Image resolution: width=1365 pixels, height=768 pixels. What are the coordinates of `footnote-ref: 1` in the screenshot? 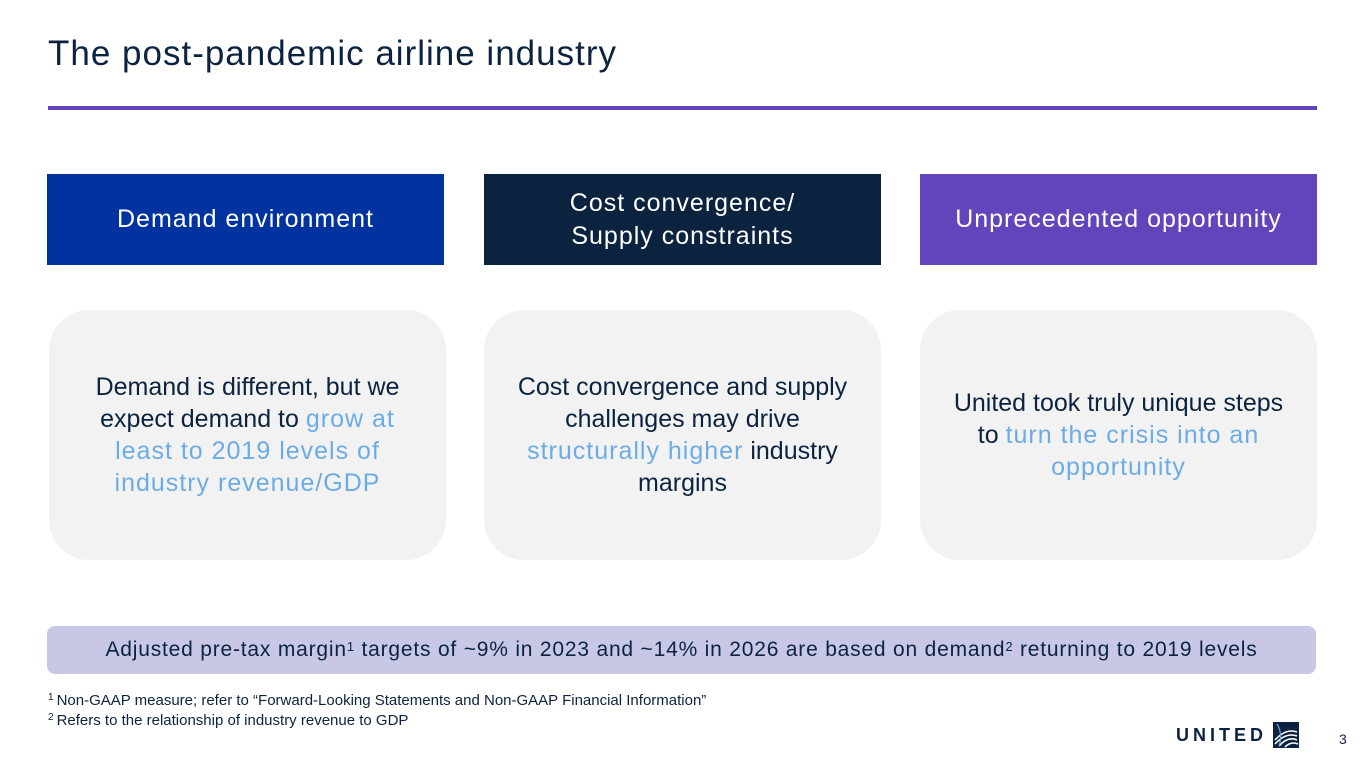 It's located at (350, 646).